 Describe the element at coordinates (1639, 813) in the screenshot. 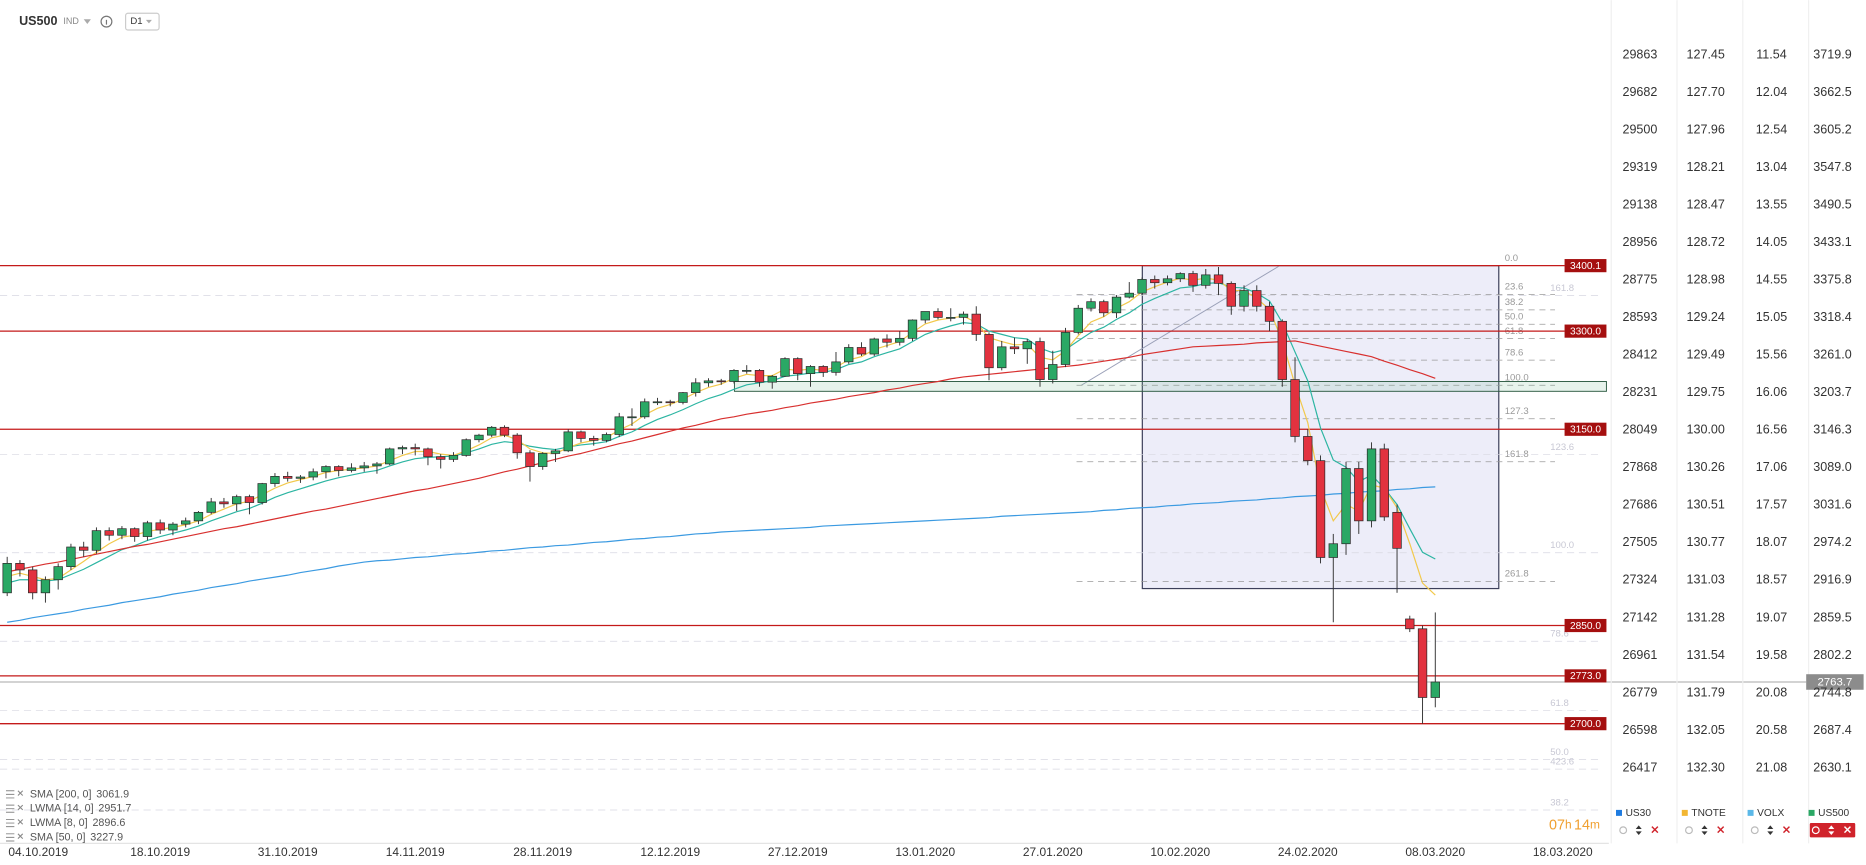

I see `comparison-name: US30` at that location.